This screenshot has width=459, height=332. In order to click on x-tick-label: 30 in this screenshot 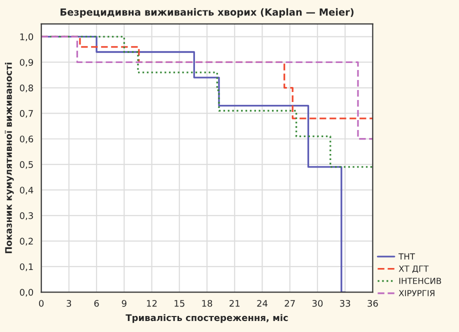, I will do `click(317, 303)`.